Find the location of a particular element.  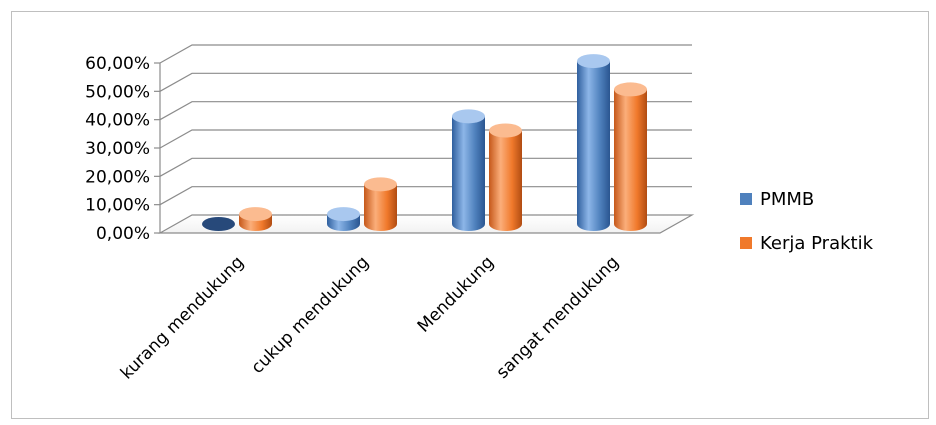

y-tick-label: 40,00% is located at coordinates (117, 121).